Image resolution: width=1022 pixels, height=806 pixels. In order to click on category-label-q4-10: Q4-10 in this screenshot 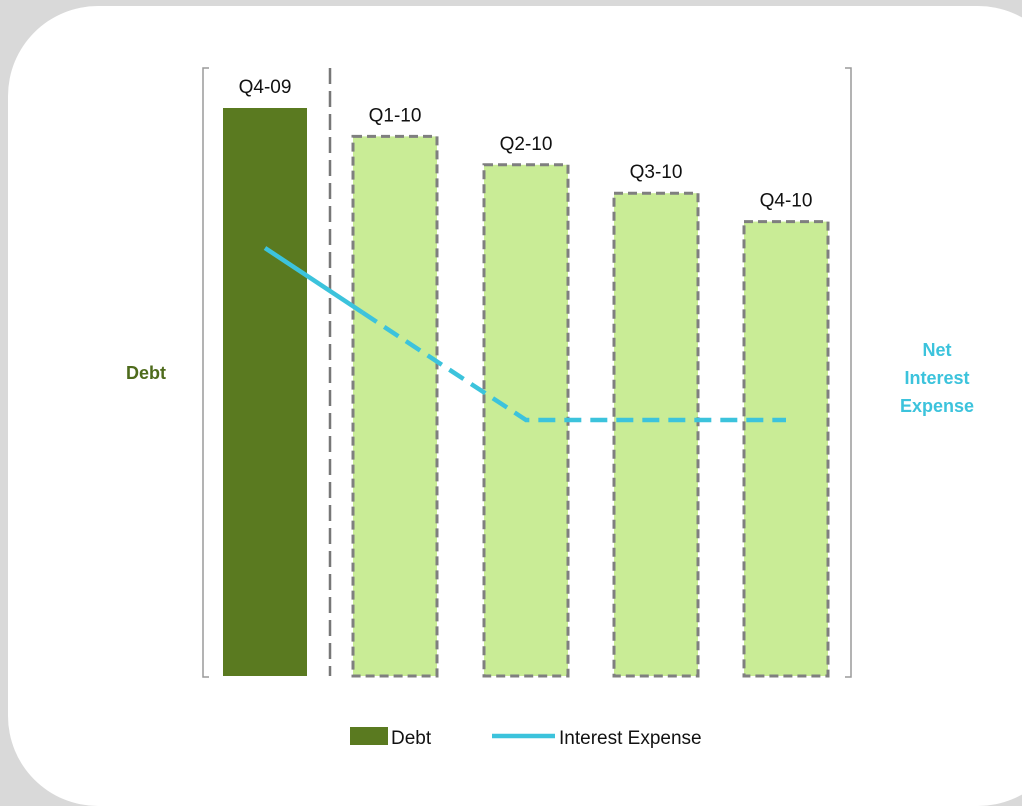, I will do `click(786, 201)`.